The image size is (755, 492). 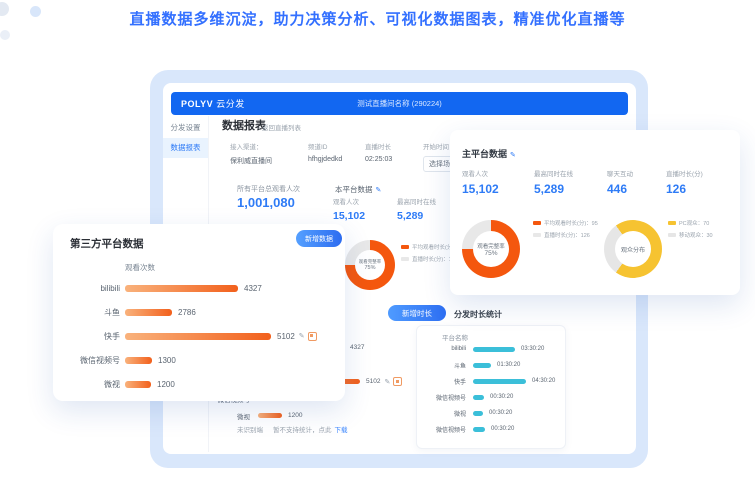 I want to click on main-platform-title-text: 主平台数据, so click(x=485, y=154).